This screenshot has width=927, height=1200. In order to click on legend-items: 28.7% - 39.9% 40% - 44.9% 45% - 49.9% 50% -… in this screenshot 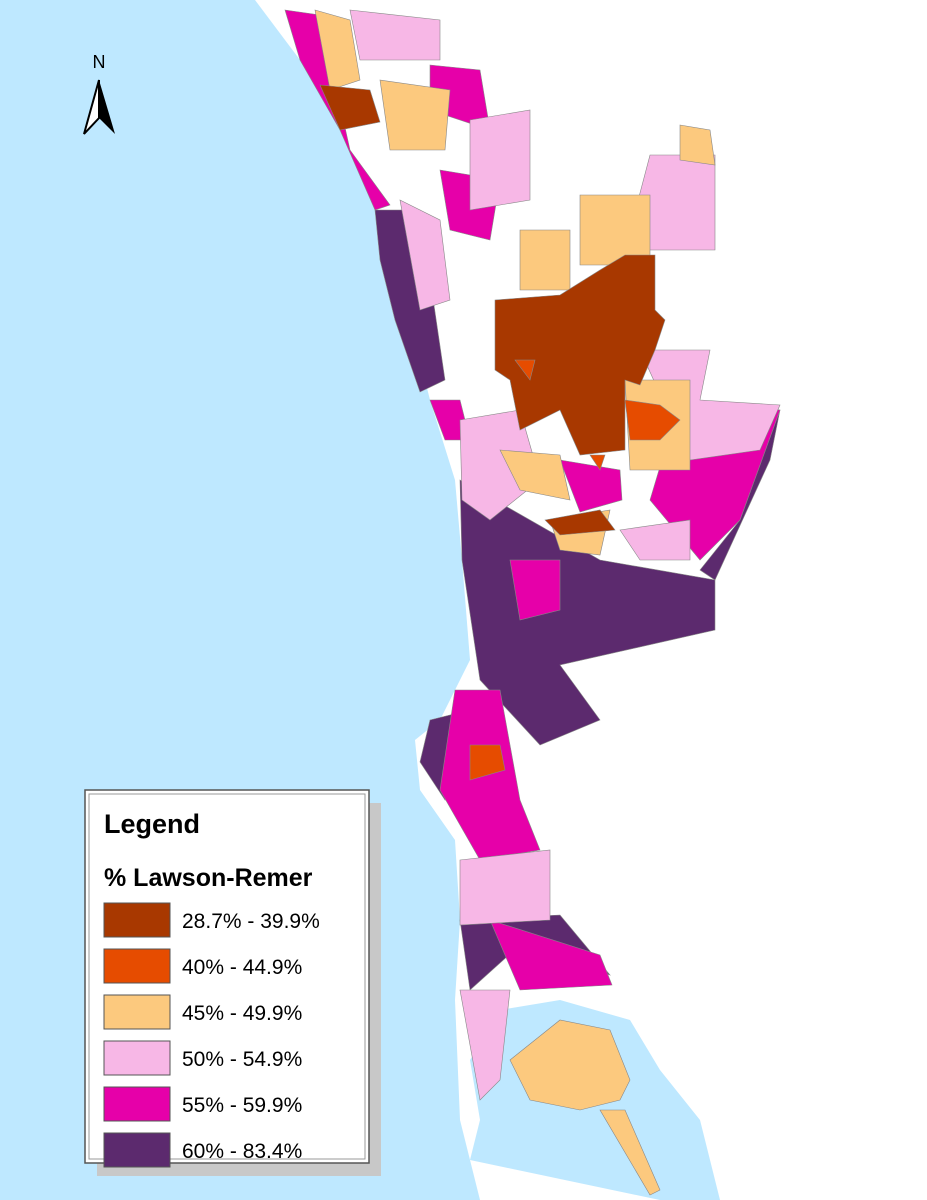, I will do `click(211, 1035)`.